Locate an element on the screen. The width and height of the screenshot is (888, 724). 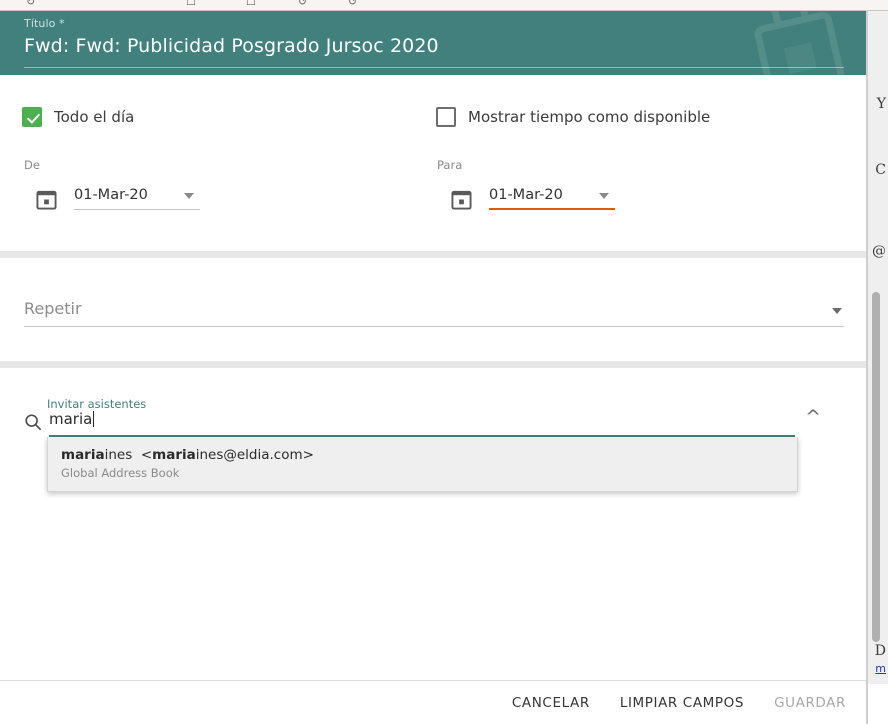
repeat-section: Repetir is located at coordinates (434, 309).